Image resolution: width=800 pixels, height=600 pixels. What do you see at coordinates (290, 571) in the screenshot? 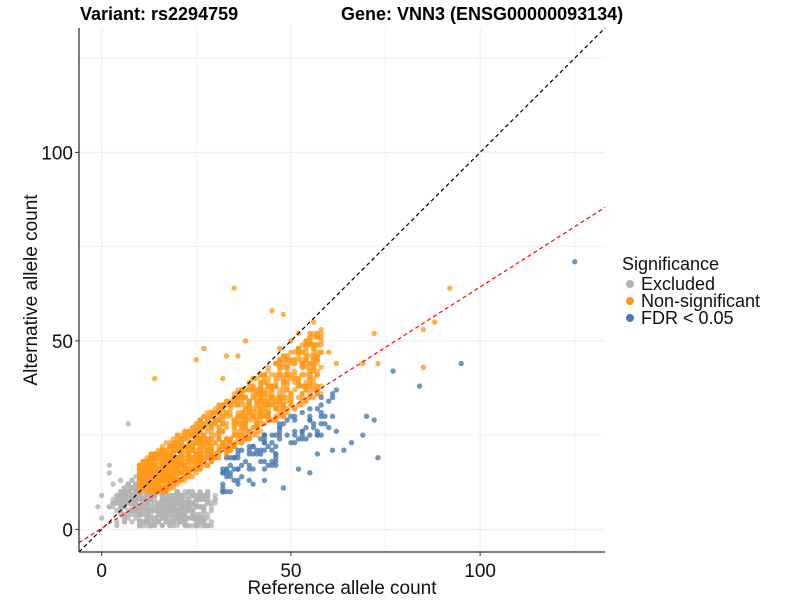
I see `x-tick-label: 50` at bounding box center [290, 571].